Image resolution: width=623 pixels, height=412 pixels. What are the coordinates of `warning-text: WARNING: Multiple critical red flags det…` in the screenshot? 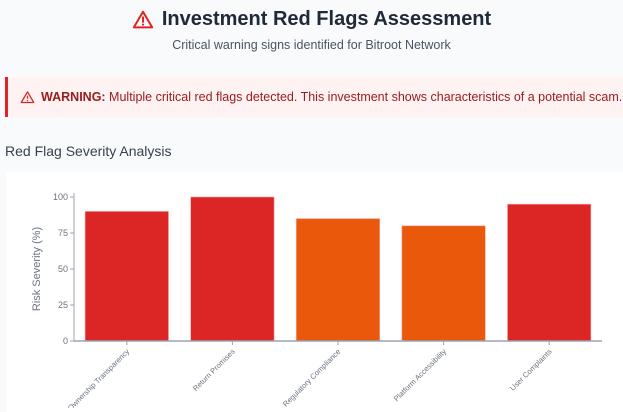 It's located at (331, 97).